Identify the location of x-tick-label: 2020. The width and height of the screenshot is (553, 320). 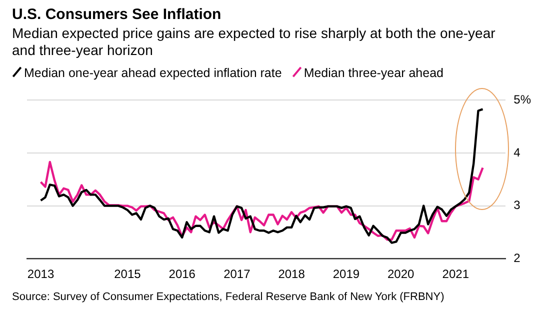
(401, 274).